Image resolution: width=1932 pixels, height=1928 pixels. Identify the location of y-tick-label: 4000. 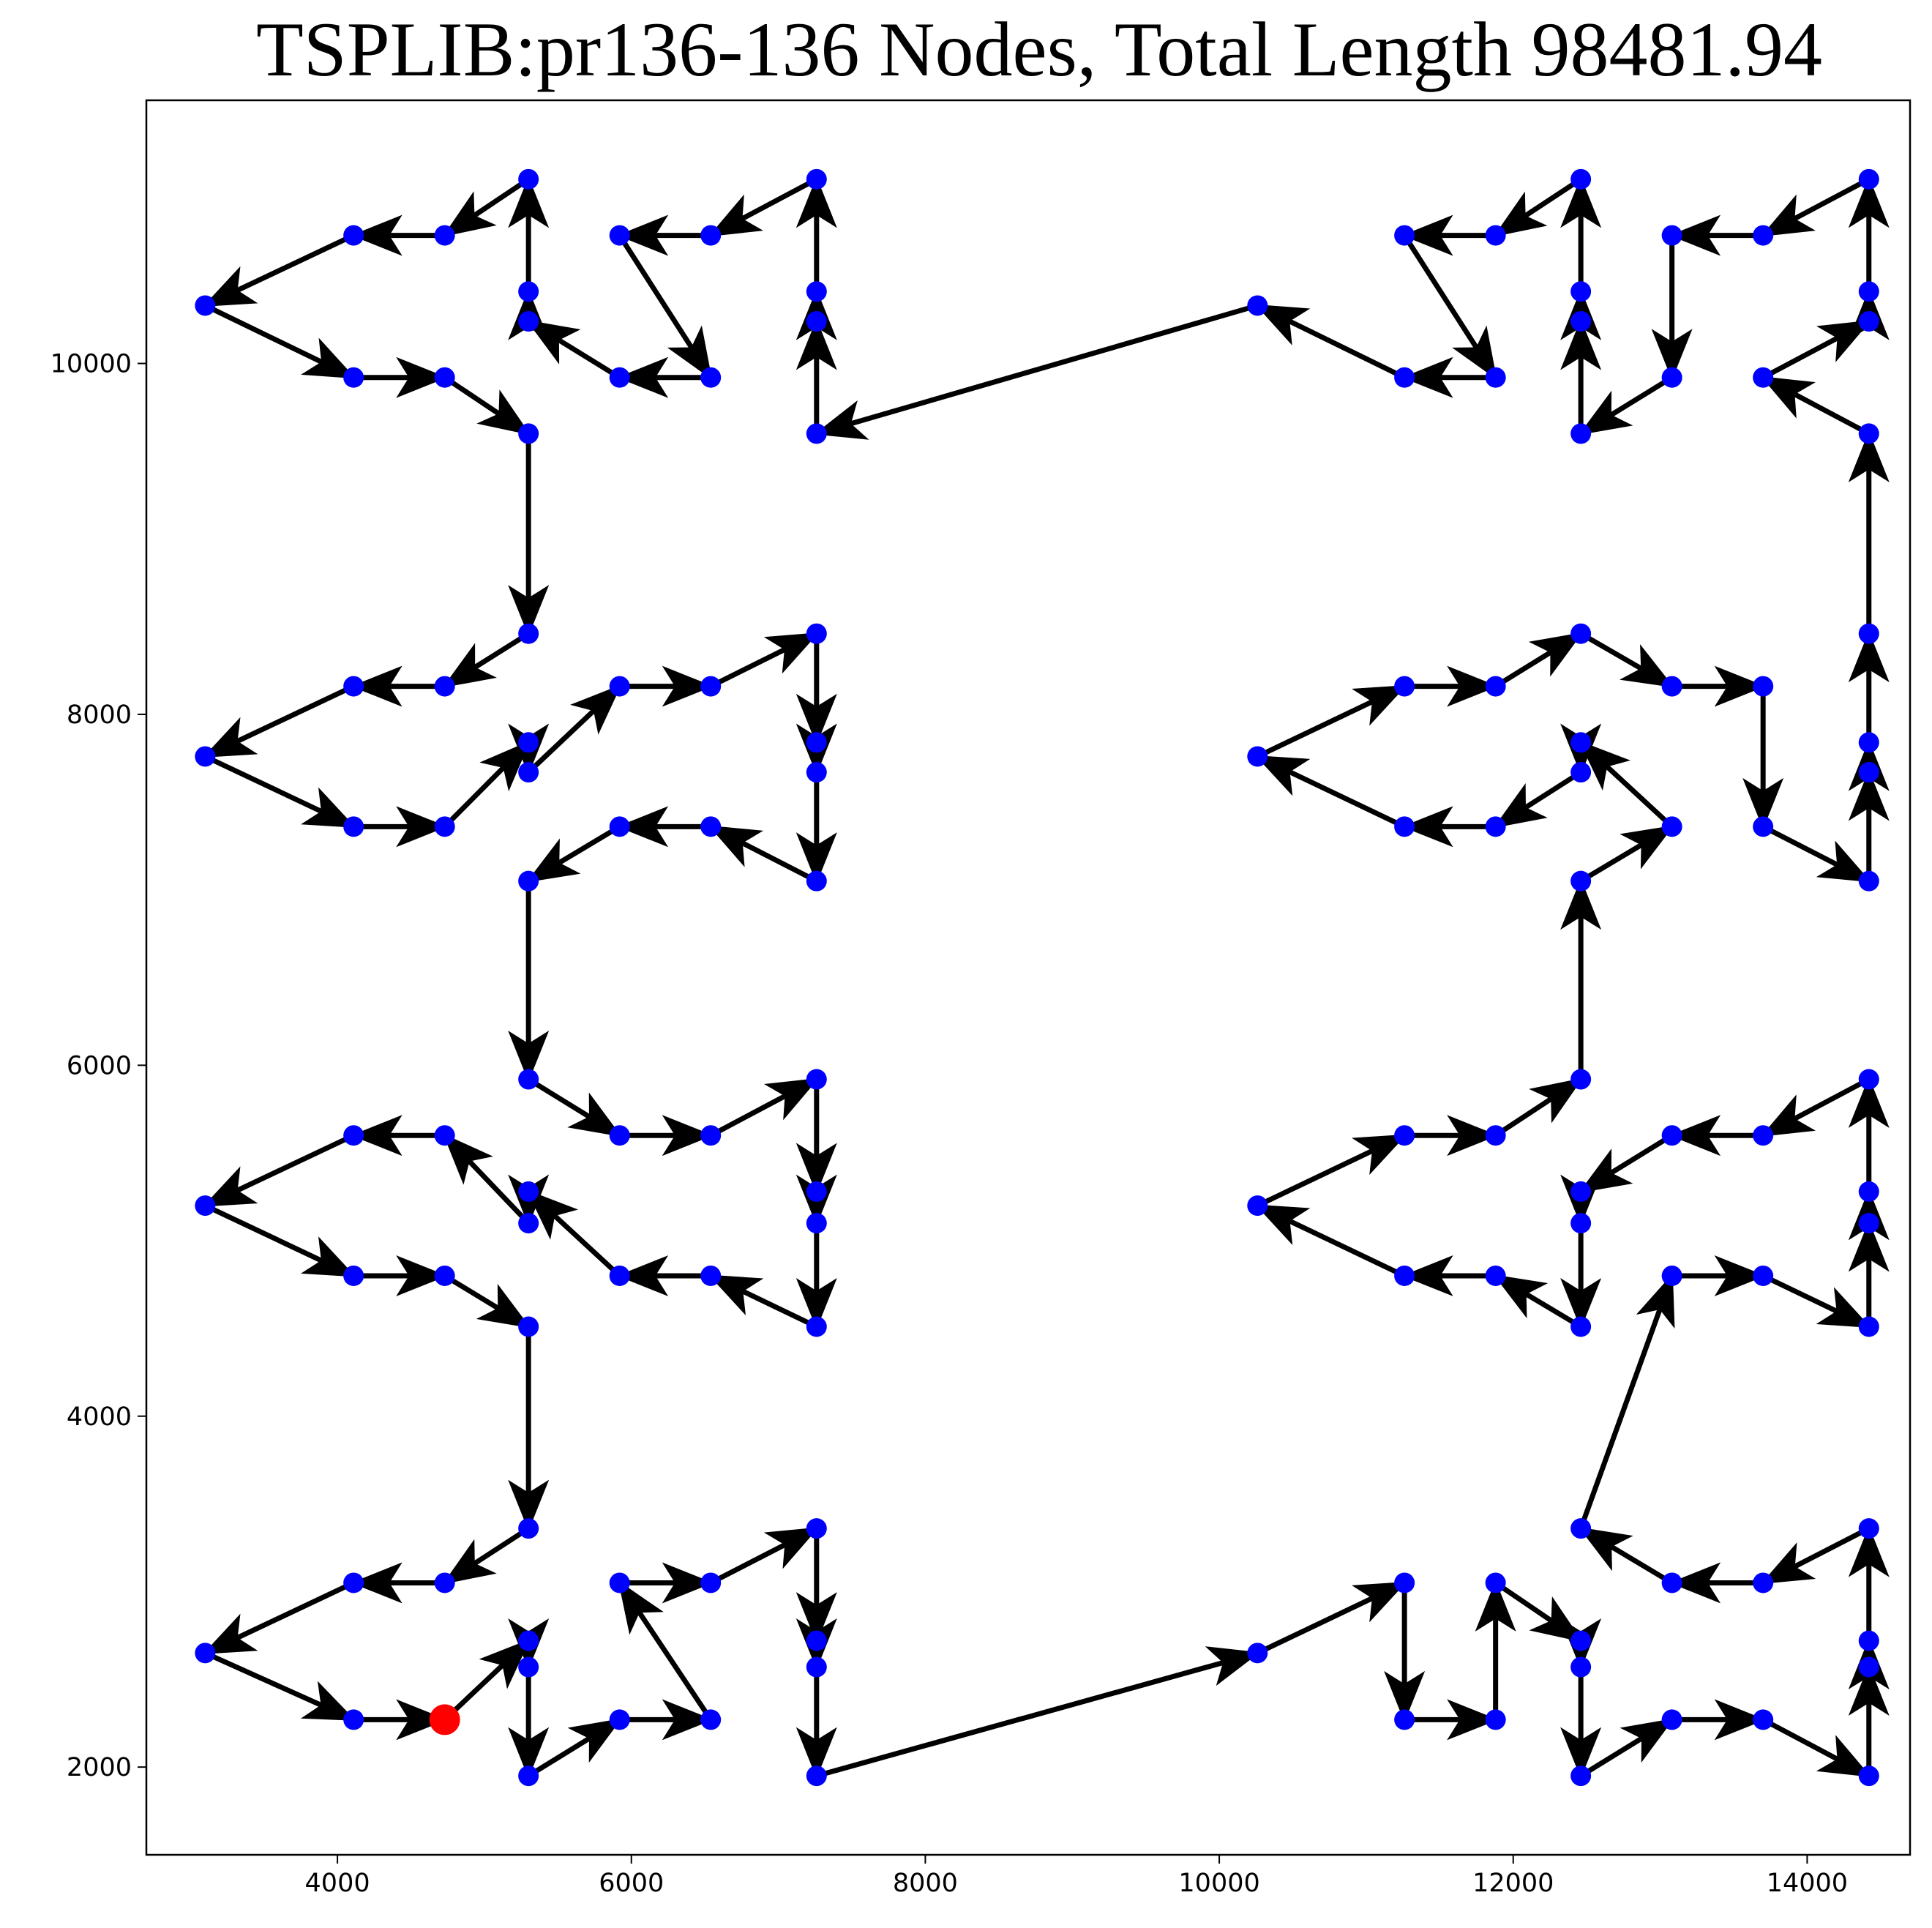
(99, 1417).